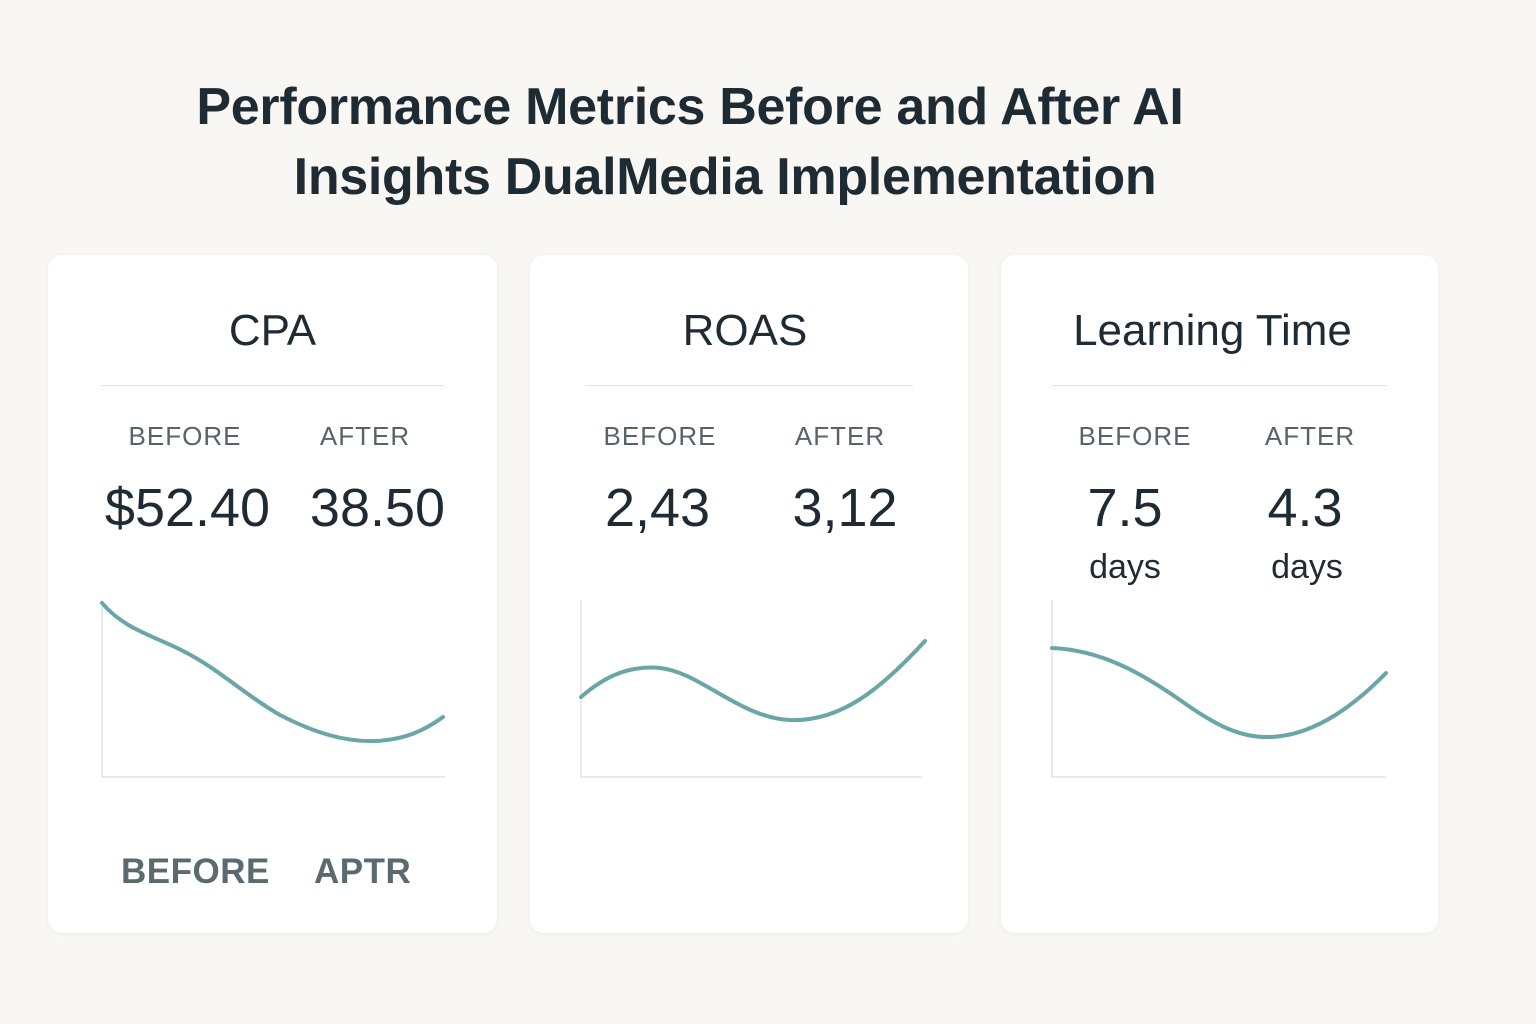 The image size is (1536, 1024). Describe the element at coordinates (745, 330) in the screenshot. I see `card-title: ROAS` at that location.